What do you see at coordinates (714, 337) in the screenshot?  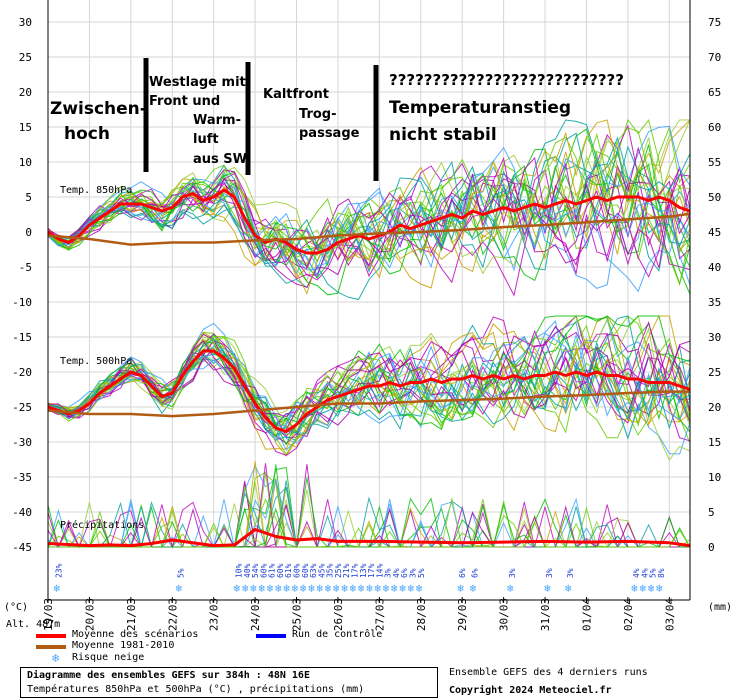 I see `right-tick-label: 30` at bounding box center [714, 337].